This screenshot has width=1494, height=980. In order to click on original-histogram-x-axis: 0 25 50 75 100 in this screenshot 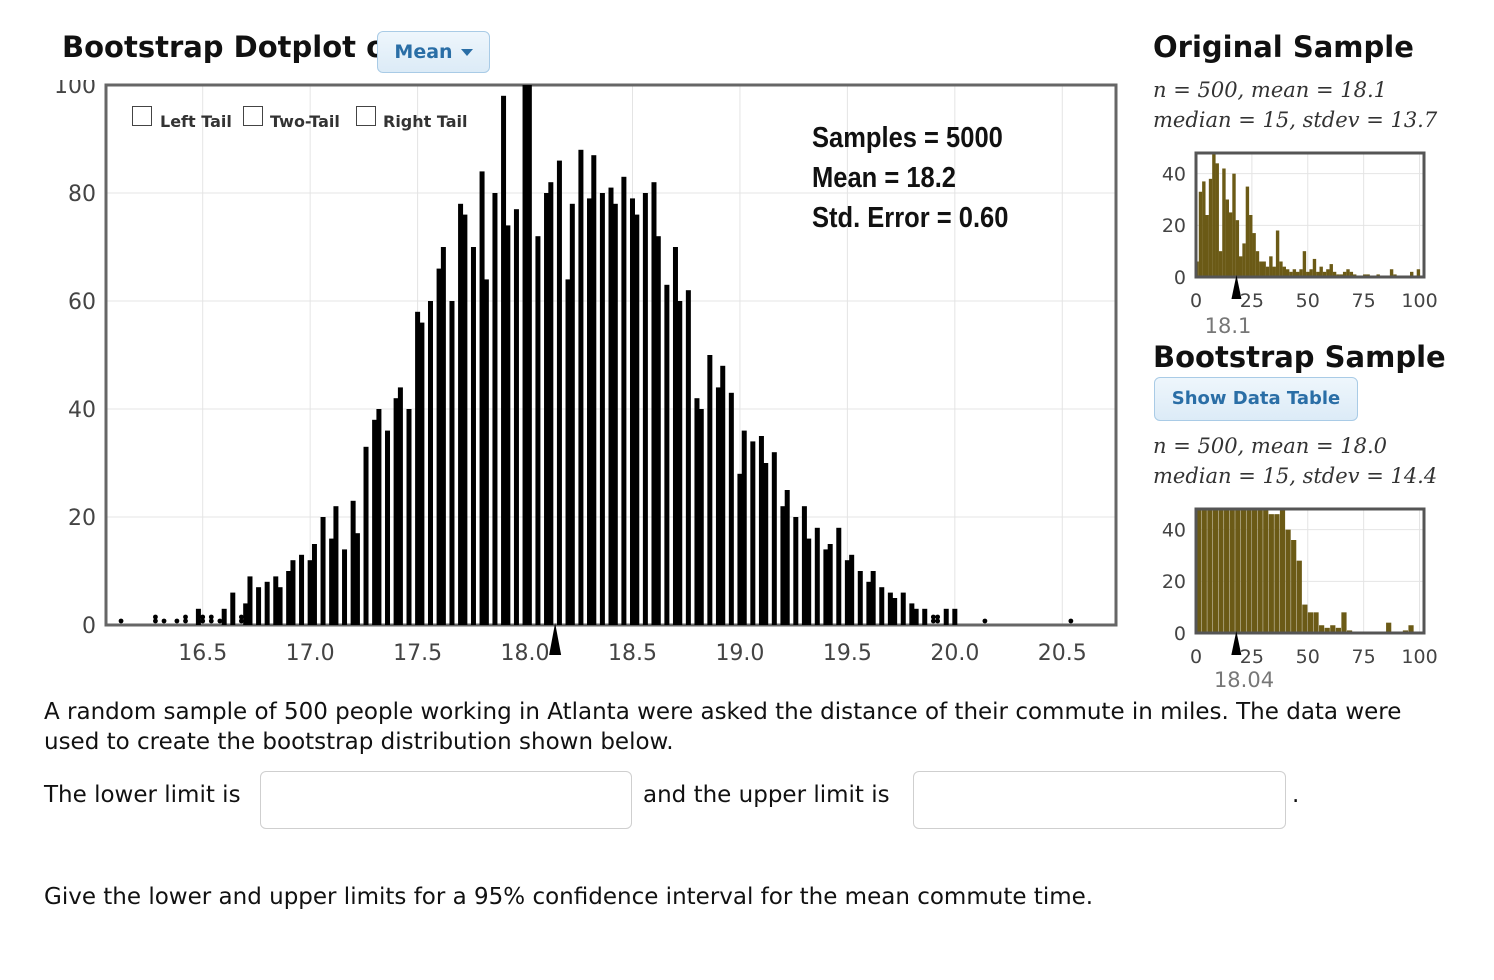, I will do `click(1314, 301)`.